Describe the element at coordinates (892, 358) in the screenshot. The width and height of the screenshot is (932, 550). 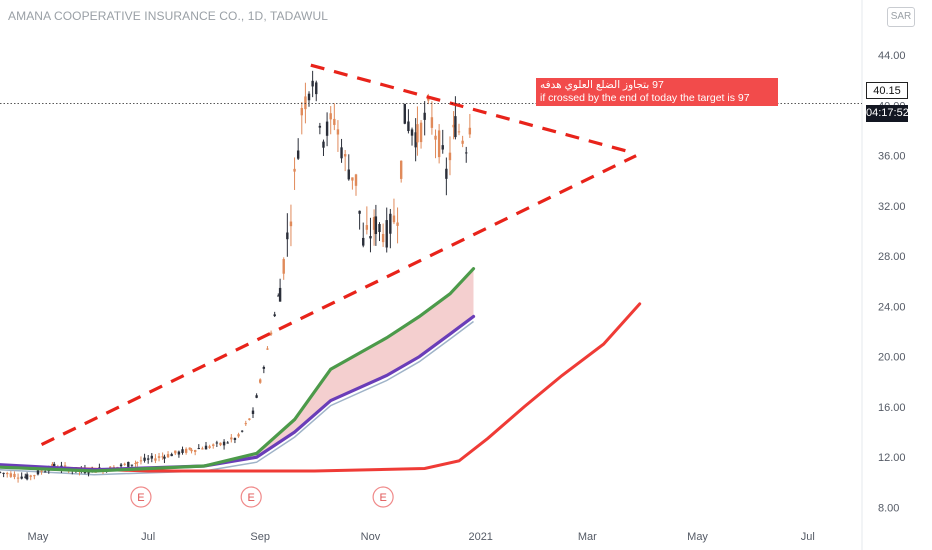
I see `y-tick-label: 20.00` at that location.